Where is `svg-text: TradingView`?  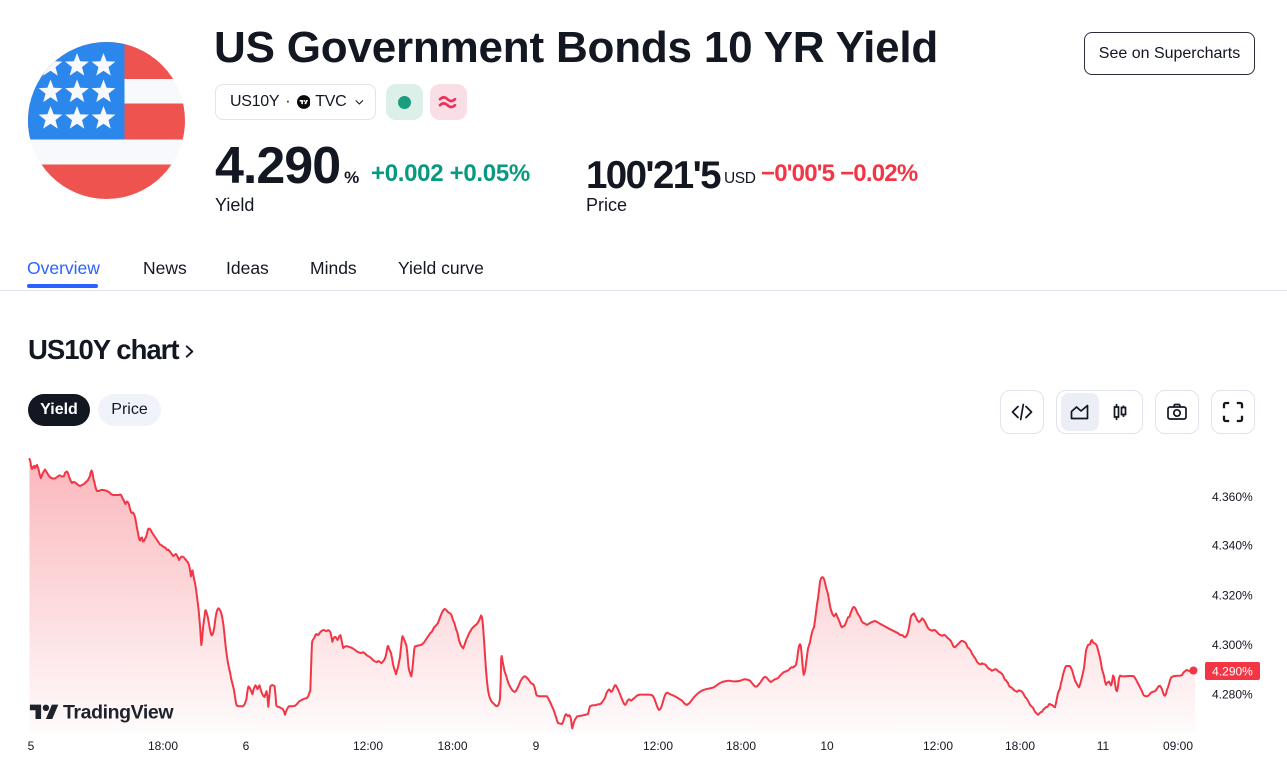
svg-text: TradingView is located at coordinates (118, 713).